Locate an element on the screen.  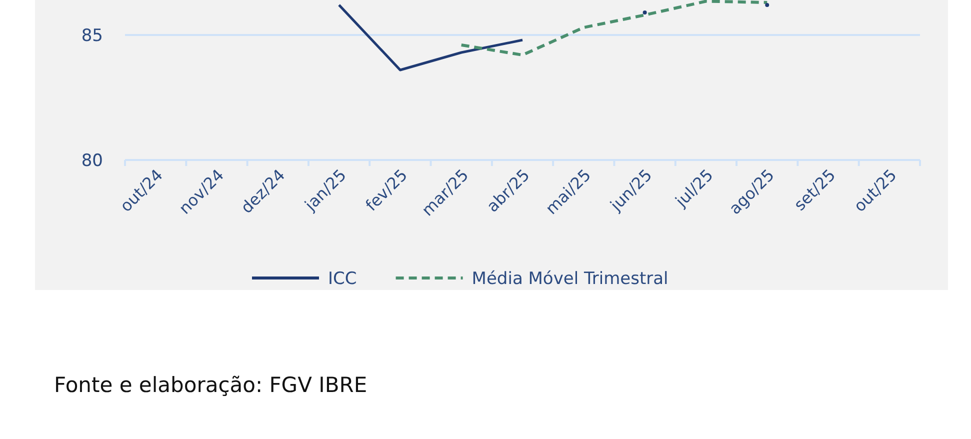
source-note: Fonte e elaboração: FGV IBRE is located at coordinates (211, 385).